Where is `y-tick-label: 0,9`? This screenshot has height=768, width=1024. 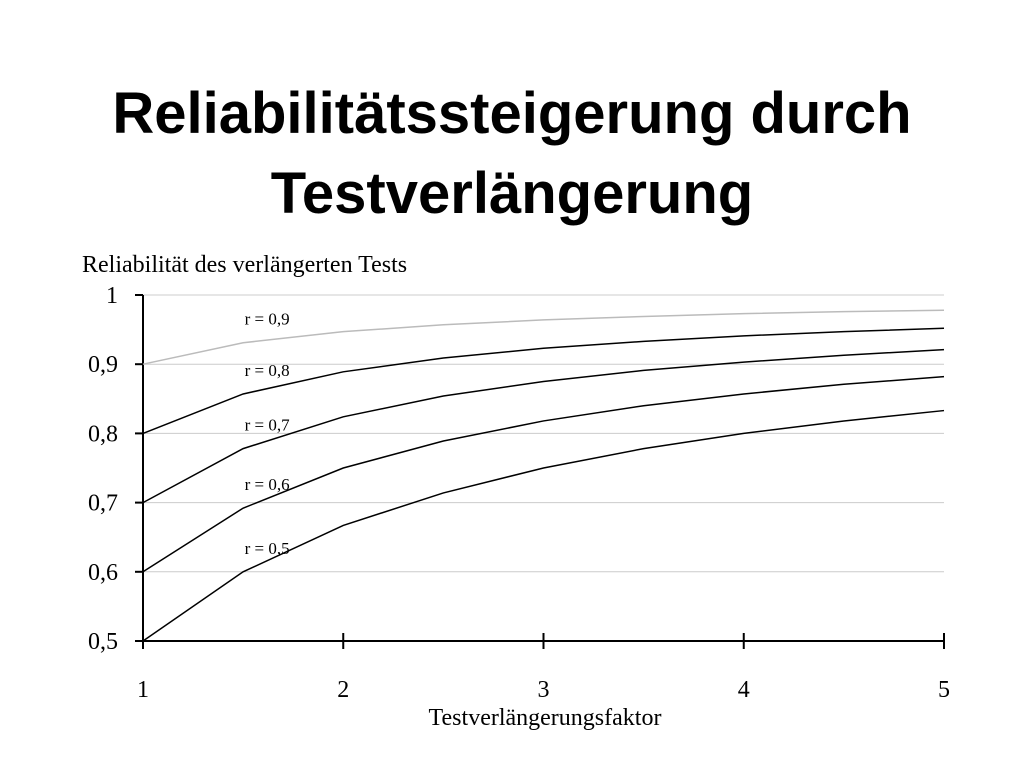
y-tick-label: 0,9 is located at coordinates (103, 365).